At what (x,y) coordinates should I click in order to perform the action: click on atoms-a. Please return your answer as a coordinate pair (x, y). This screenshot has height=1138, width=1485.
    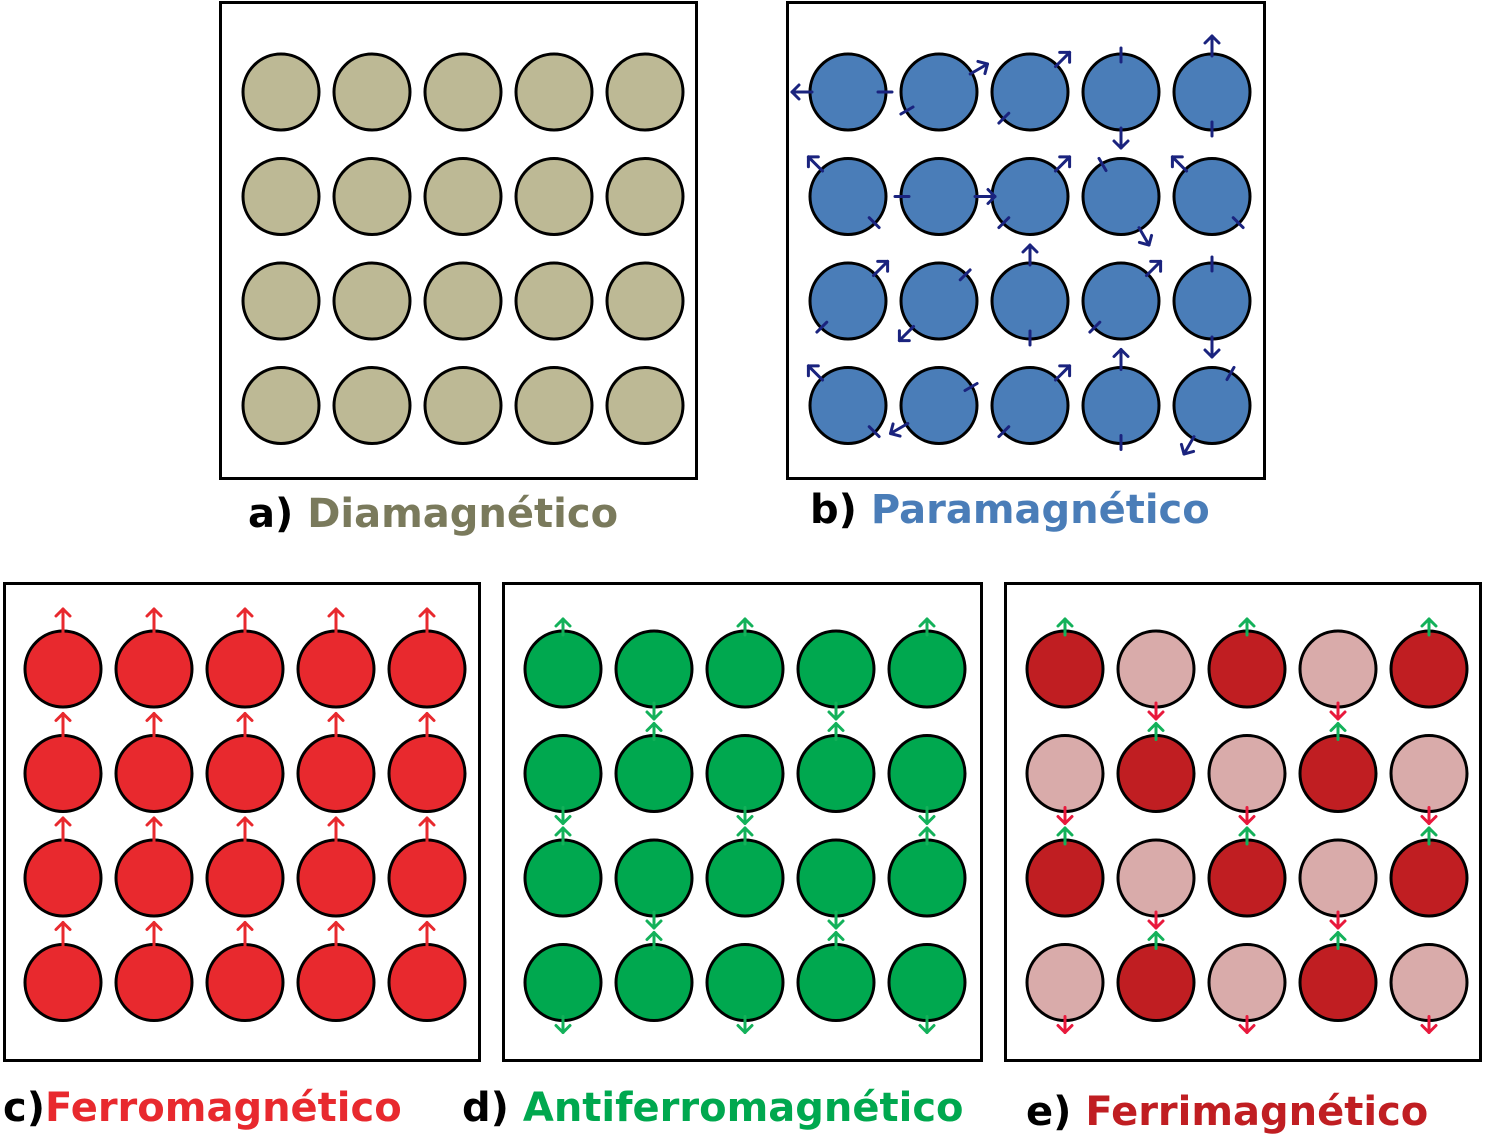
    Looking at the image, I should click on (463, 248).